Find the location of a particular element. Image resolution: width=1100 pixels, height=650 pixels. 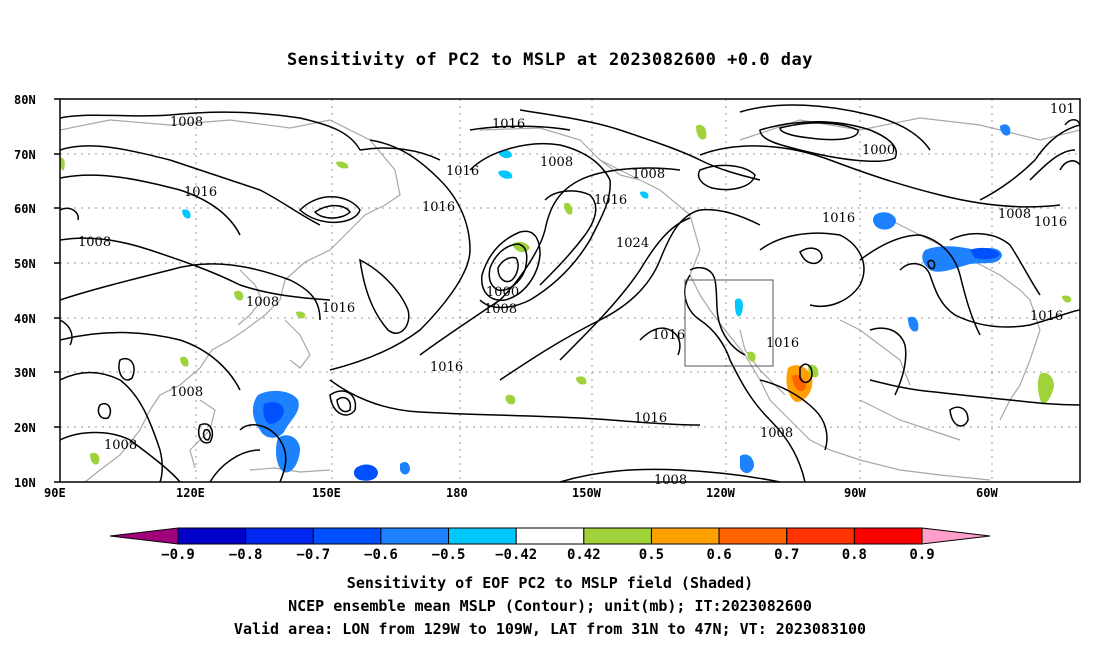

colorbar-tick-label: 0.8 is located at coordinates (854, 555).